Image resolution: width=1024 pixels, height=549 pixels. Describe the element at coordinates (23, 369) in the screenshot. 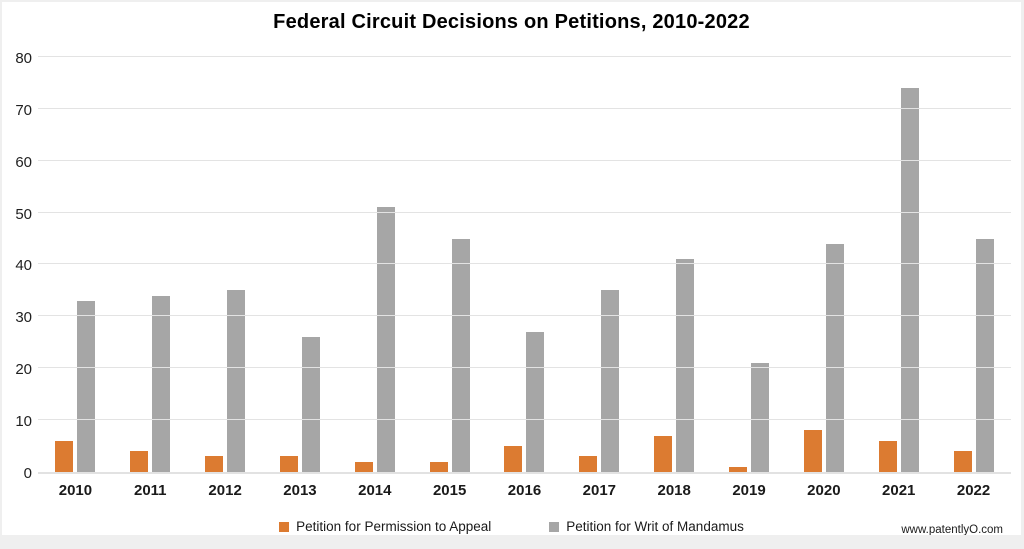

I see `y-tick-label-20: 20` at that location.